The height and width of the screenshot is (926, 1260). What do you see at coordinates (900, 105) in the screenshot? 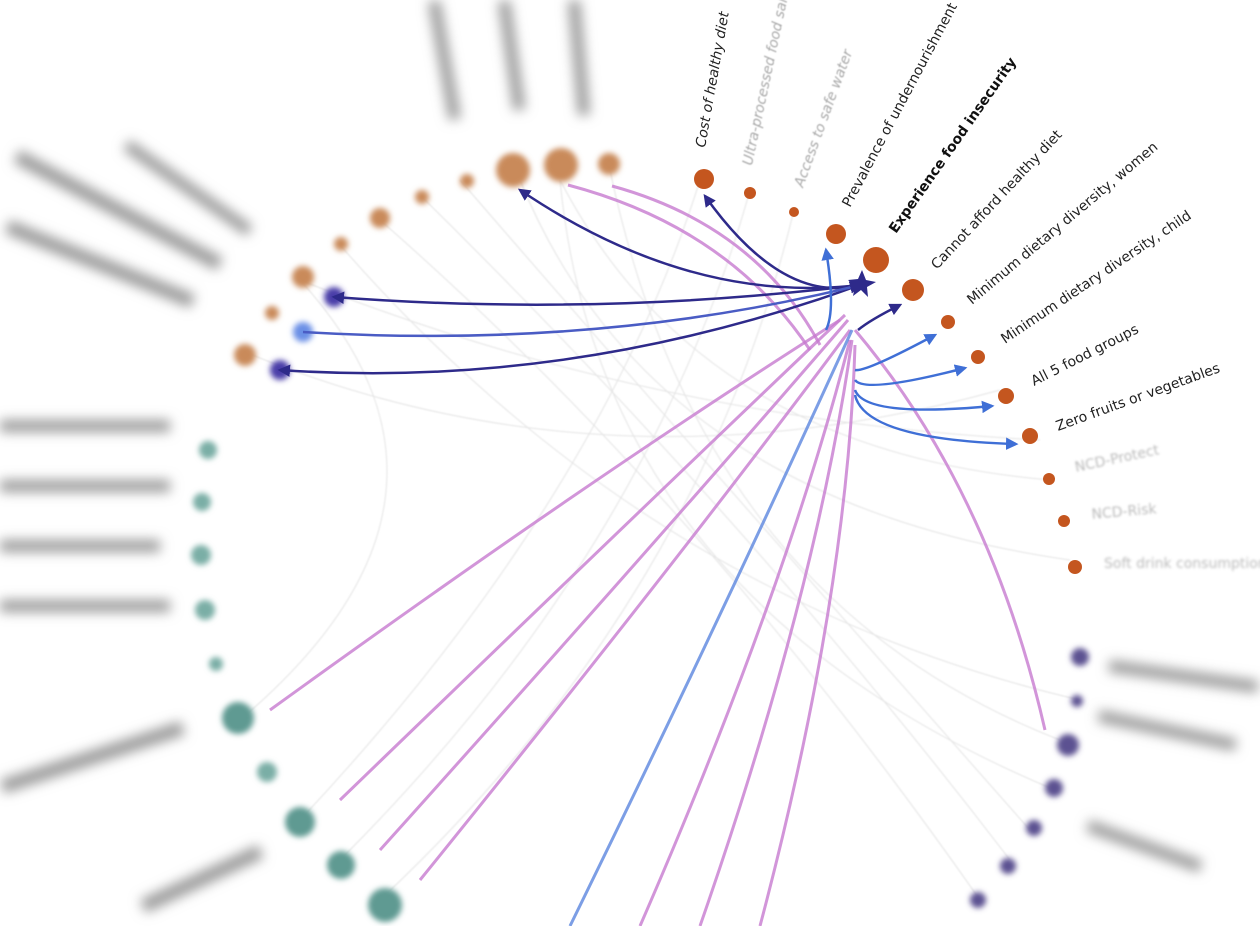
I see `node-label: Prevalence of undernourishment` at bounding box center [900, 105].